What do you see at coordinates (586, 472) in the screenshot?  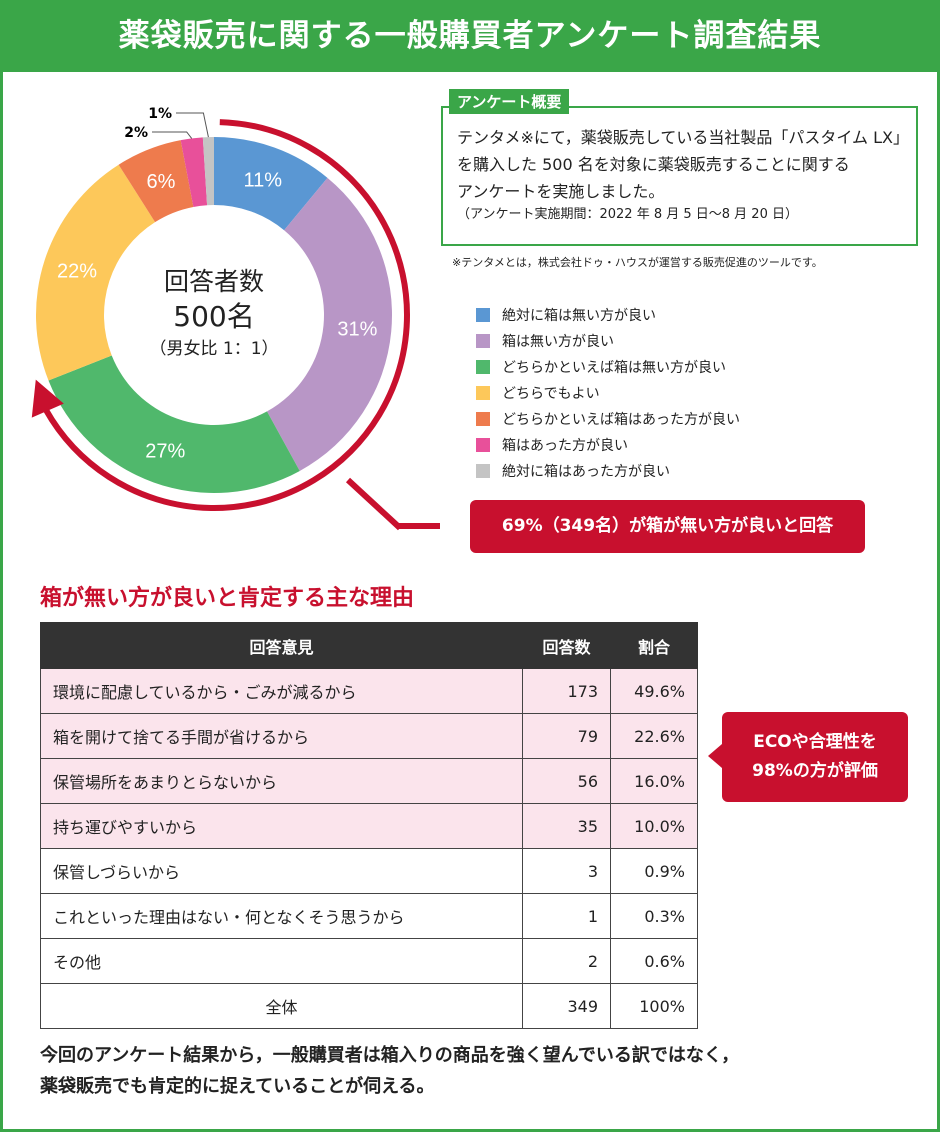 I see `legend-label: 絶対に箱はあった方が良い` at bounding box center [586, 472].